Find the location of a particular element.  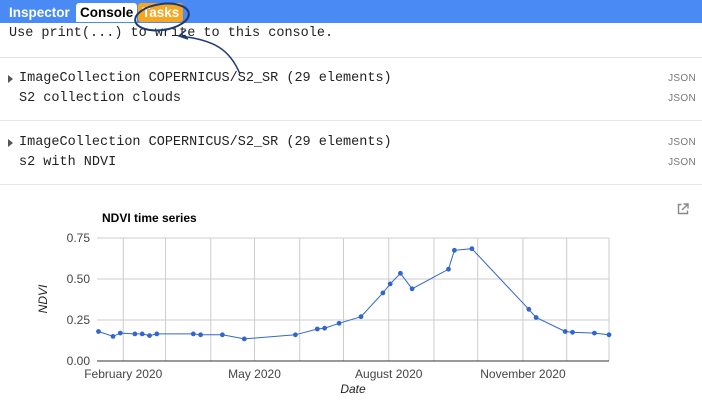

x-tick-label: February 2020 is located at coordinates (123, 374).